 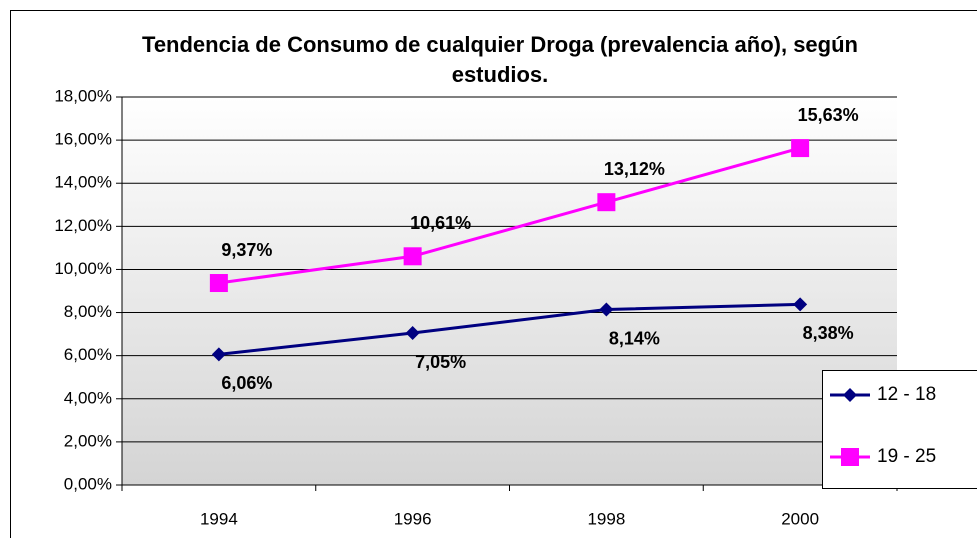 I want to click on value-label: 6,06%, so click(x=246, y=383).